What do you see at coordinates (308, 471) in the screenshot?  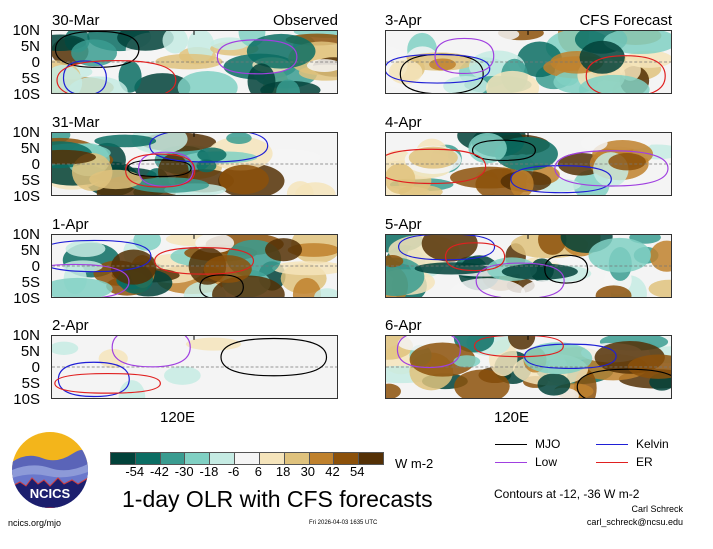 I see `colorbar-tick-label: 30` at bounding box center [308, 471].